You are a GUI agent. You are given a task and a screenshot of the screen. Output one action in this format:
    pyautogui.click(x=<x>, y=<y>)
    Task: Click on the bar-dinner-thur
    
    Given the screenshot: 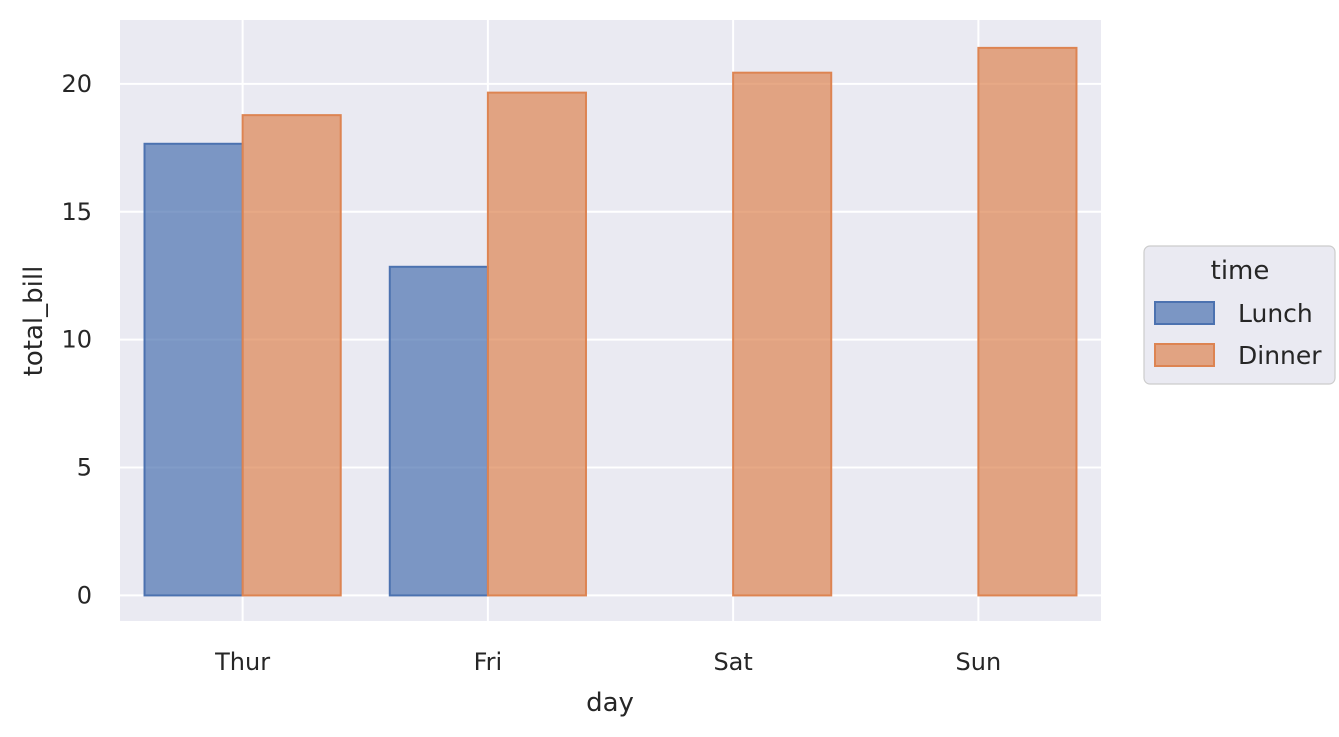 What is the action you would take?
    pyautogui.click(x=291, y=355)
    